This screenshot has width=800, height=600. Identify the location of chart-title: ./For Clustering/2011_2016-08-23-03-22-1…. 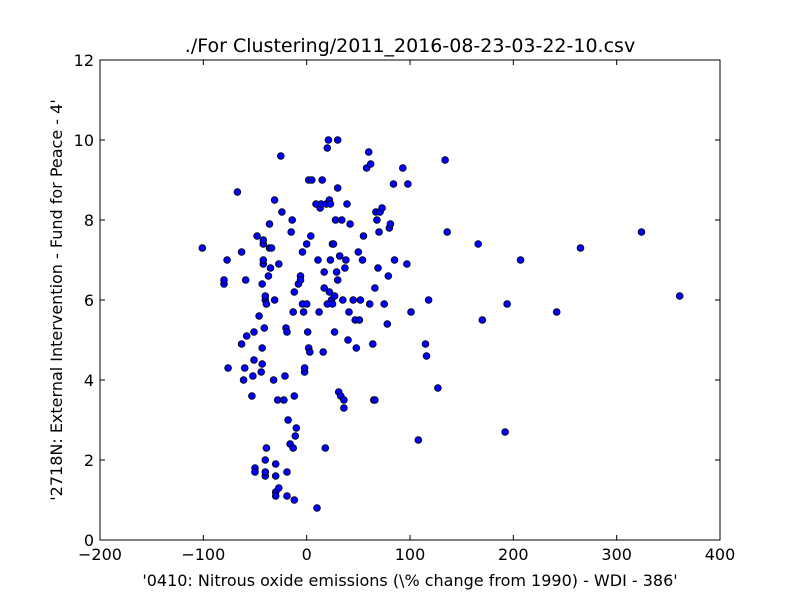
(410, 46).